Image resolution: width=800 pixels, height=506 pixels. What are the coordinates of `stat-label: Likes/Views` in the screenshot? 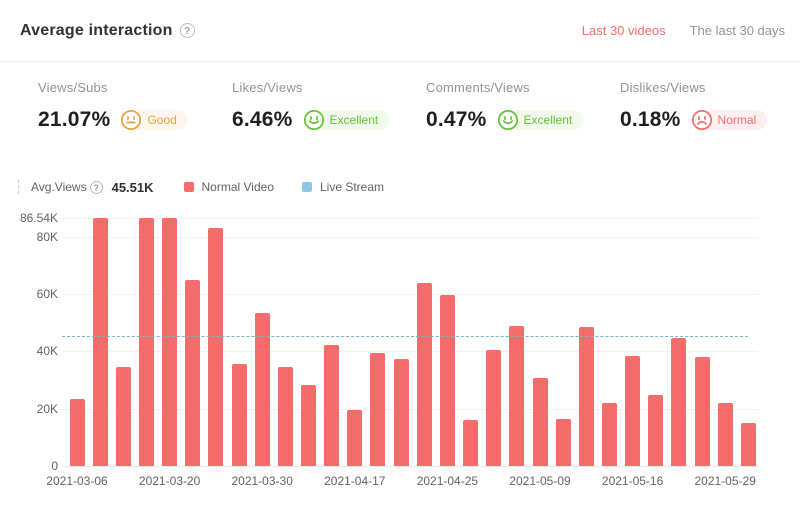 It's located at (267, 87).